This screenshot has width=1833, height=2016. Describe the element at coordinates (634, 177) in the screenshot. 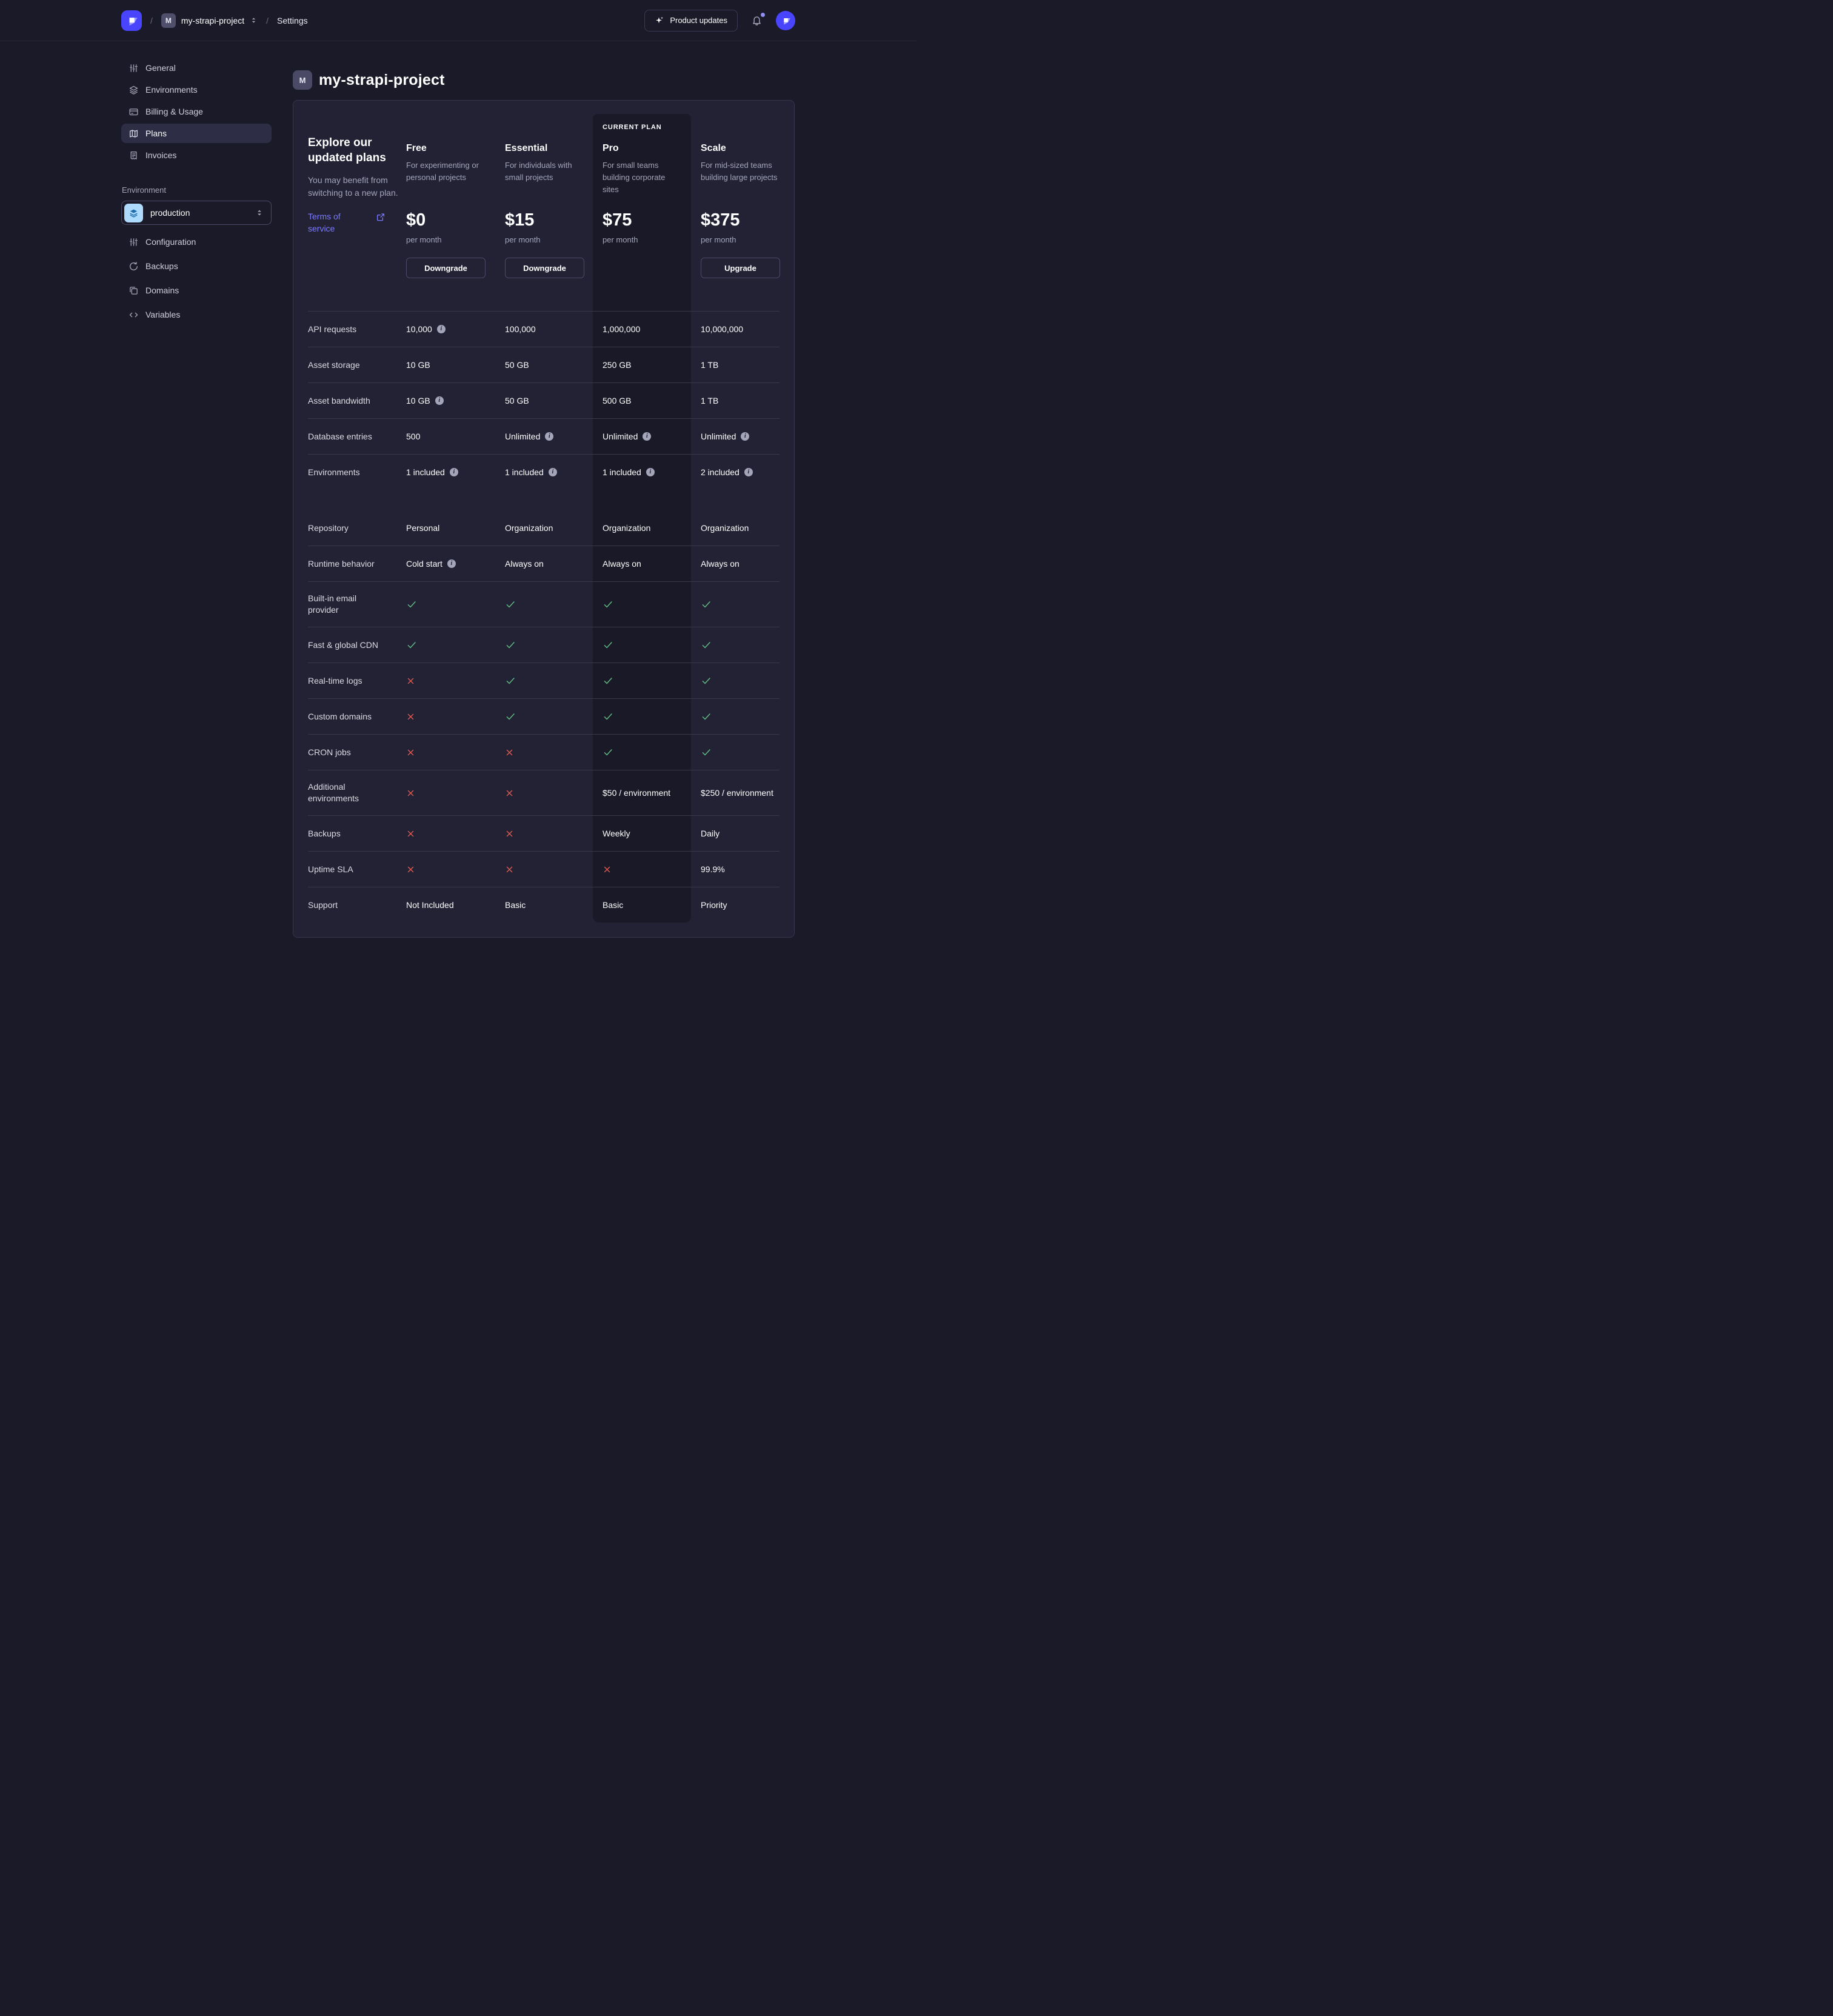

I see `plan-description: For small teams building corporate sites` at that location.